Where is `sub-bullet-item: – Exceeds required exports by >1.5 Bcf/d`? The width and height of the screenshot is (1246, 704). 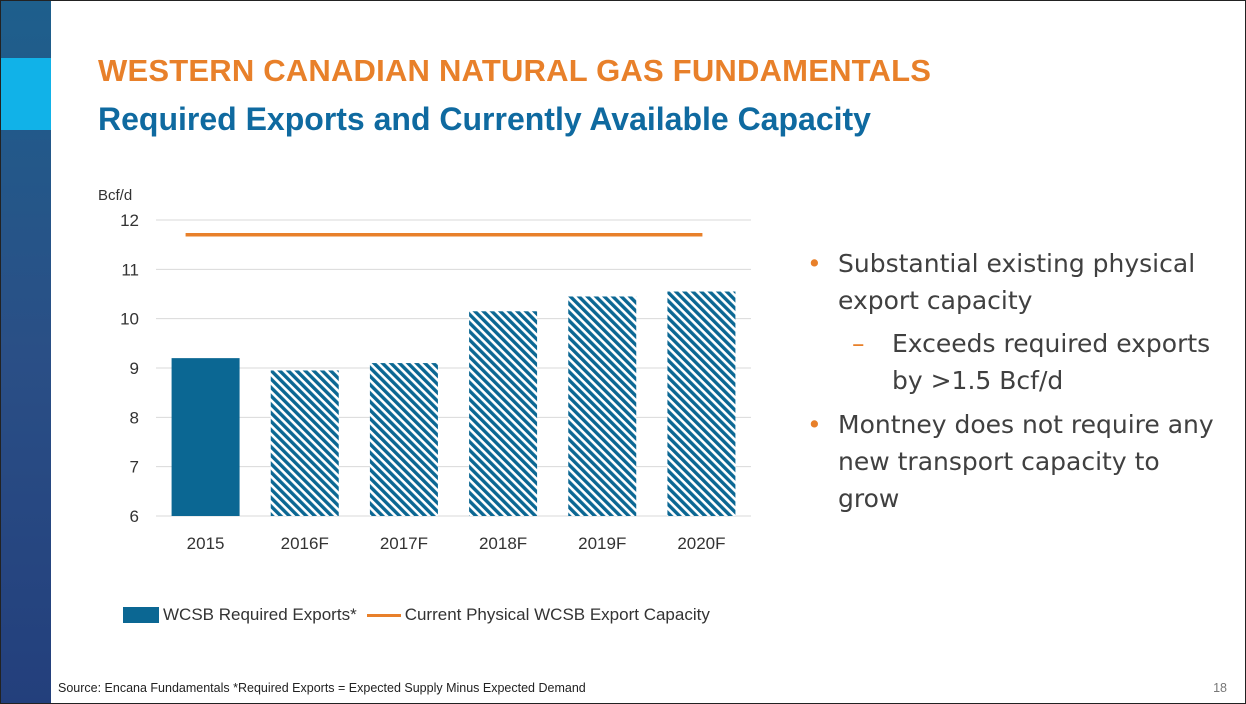
sub-bullet-item: – Exceeds required exports by >1.5 Bcf/d is located at coordinates (1032, 362).